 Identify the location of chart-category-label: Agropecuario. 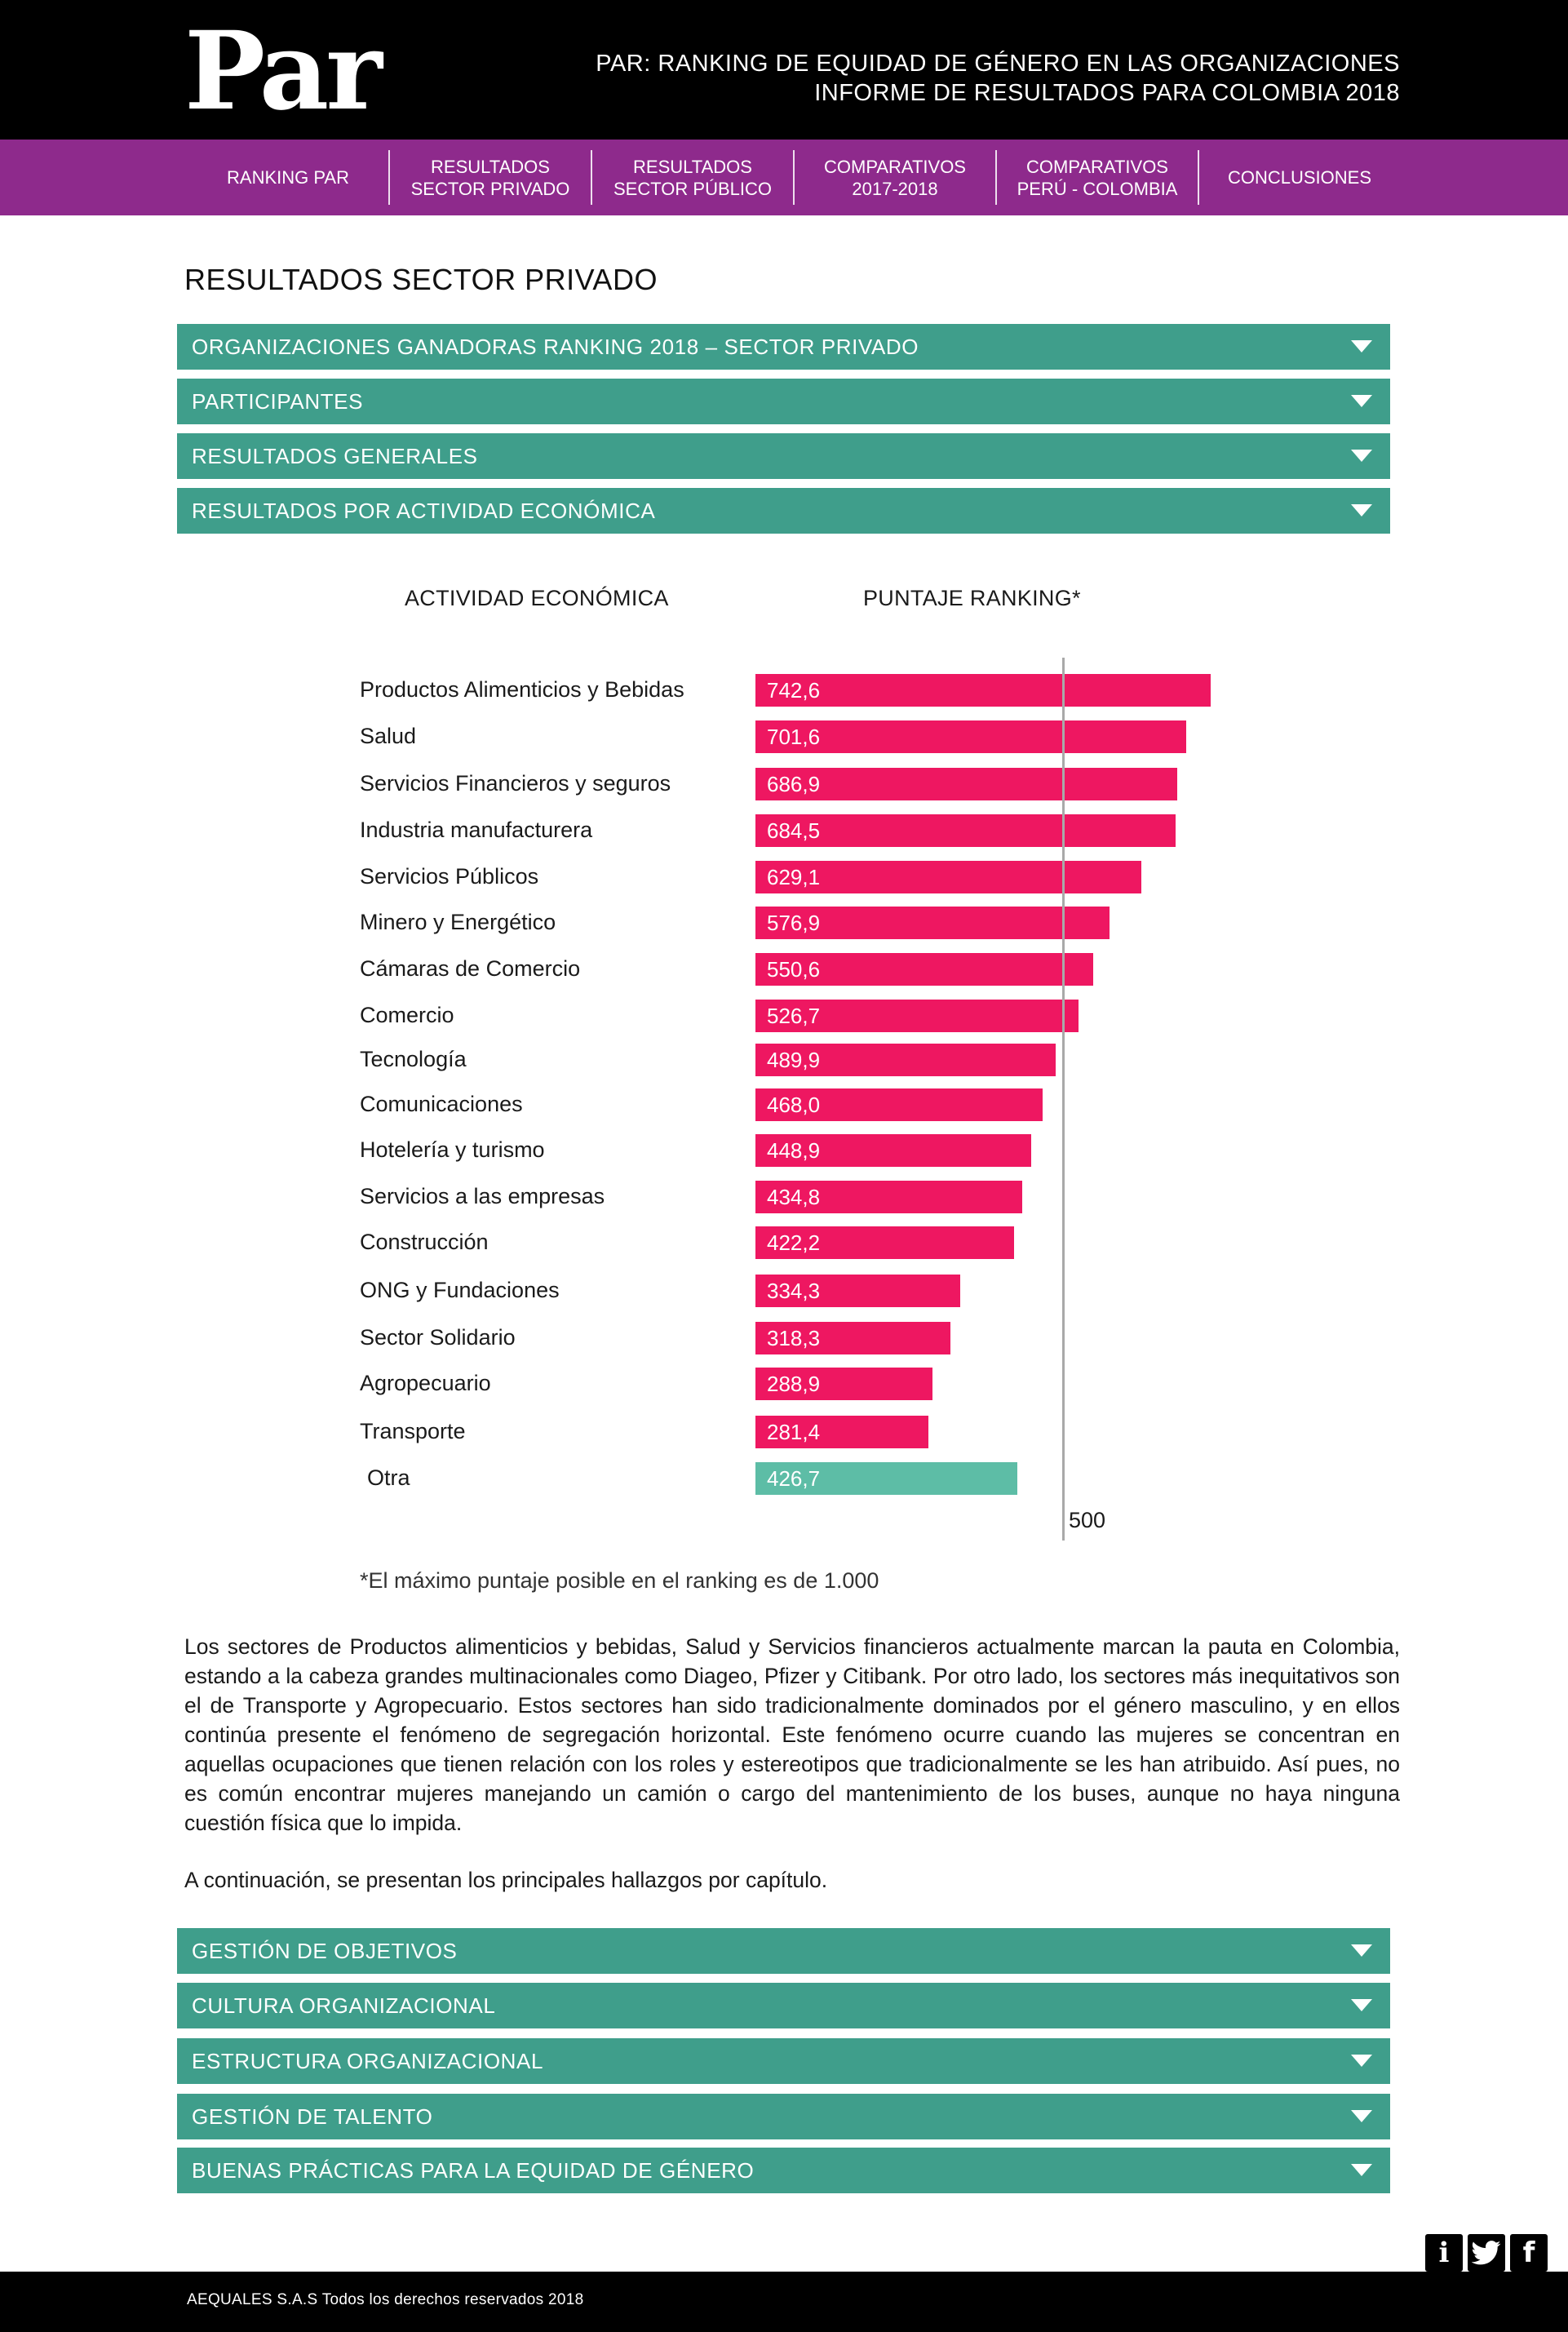
(425, 1383).